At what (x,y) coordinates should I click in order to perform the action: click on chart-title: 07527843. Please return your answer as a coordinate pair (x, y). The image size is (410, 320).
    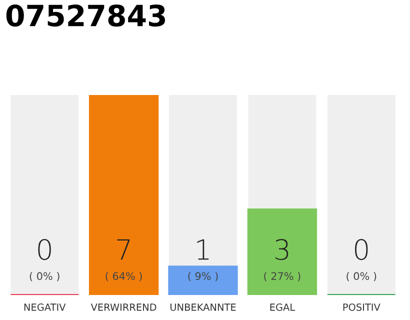
    Looking at the image, I should click on (86, 15).